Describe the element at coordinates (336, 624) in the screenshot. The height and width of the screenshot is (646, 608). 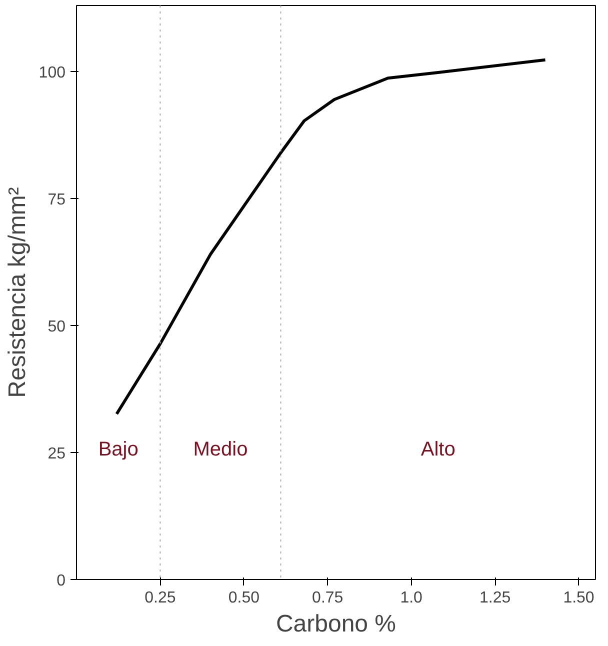
I see `x-axis-title: Carbono %` at that location.